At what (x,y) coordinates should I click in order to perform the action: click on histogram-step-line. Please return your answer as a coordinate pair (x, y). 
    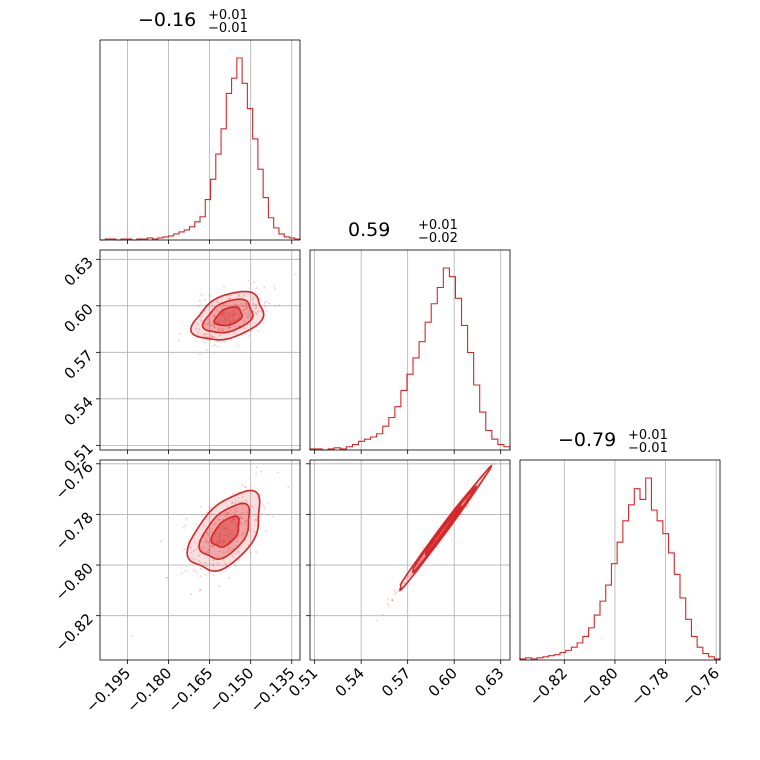
    Looking at the image, I should click on (200, 149).